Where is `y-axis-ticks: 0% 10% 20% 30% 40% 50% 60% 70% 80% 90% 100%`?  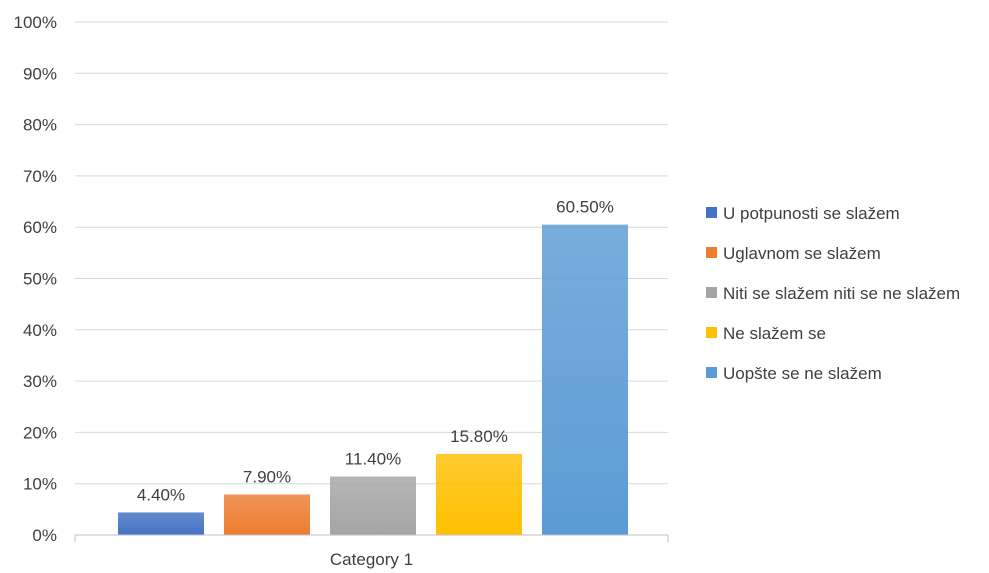 y-axis-ticks: 0% 10% 20% 30% 40% 50% 60% 70% 80% 90% 100% is located at coordinates (35, 279).